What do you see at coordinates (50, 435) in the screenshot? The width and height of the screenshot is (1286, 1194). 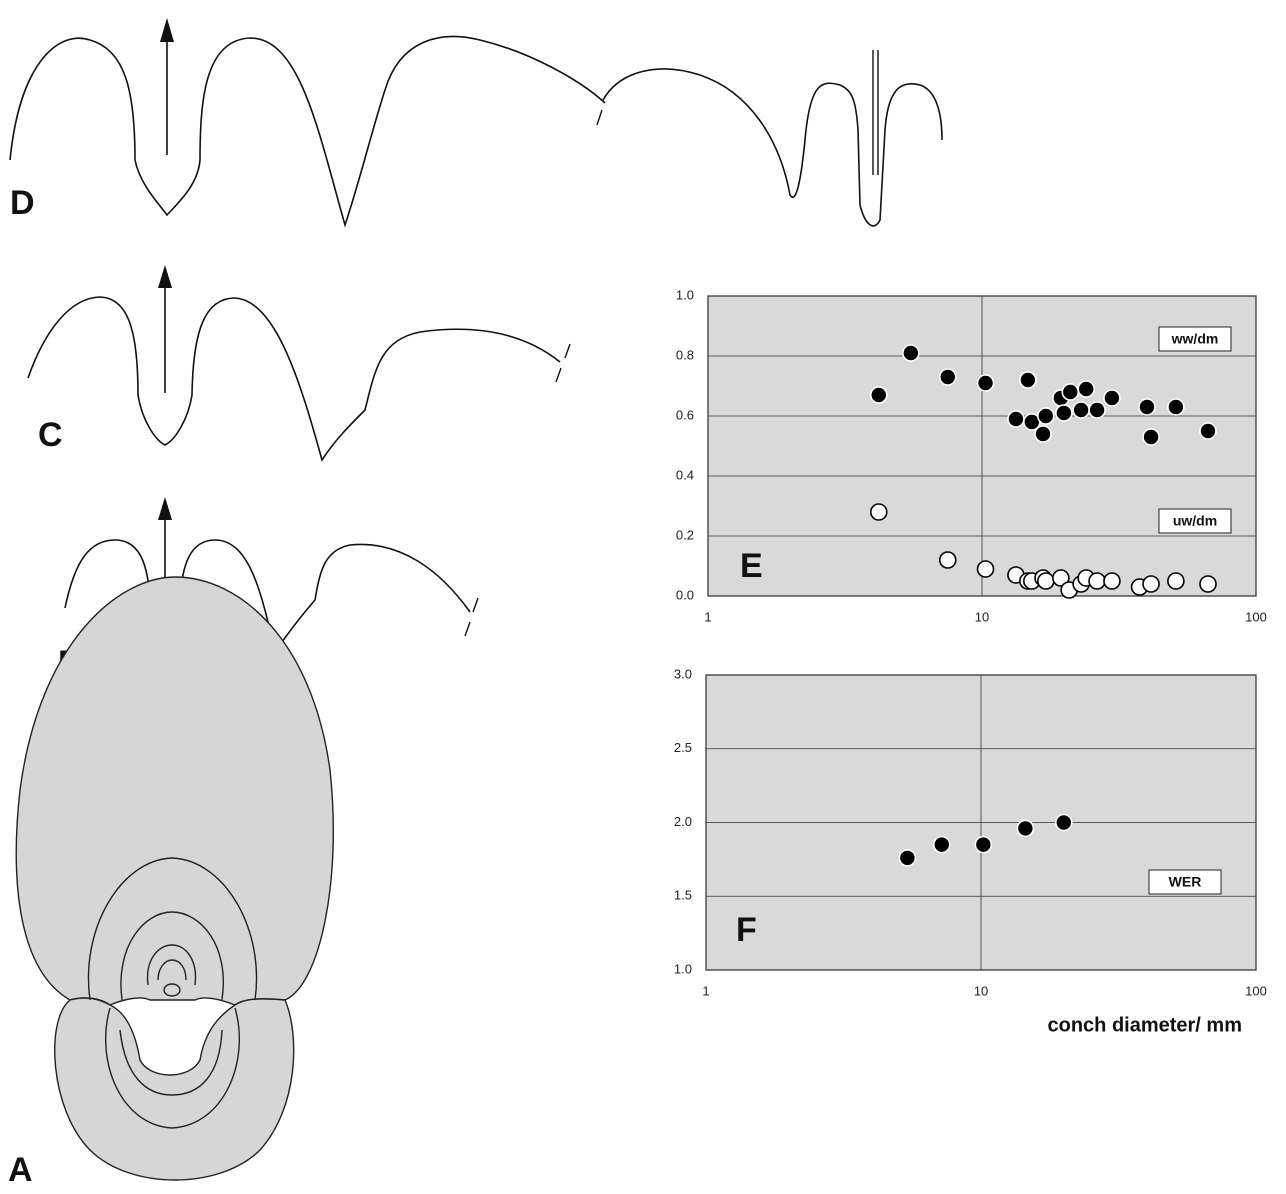 I see `panel-label: C` at bounding box center [50, 435].